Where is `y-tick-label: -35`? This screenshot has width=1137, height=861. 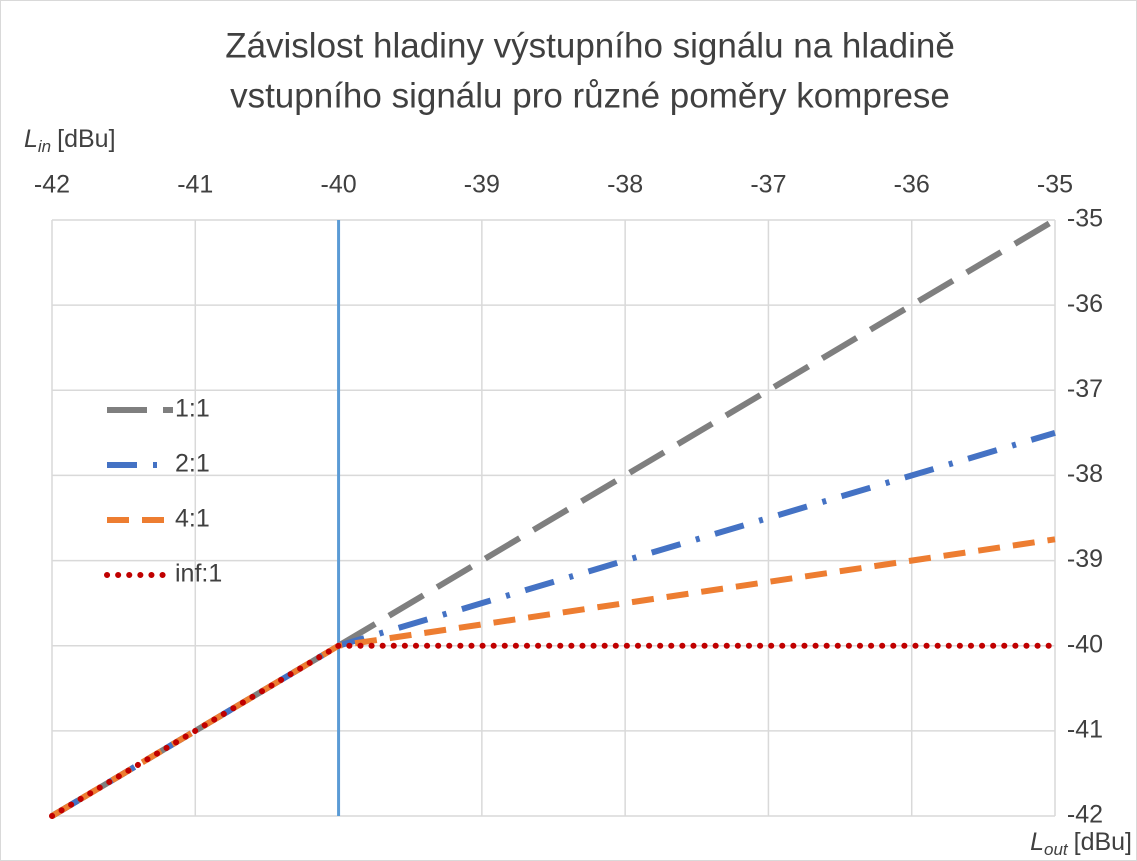
y-tick-label: -35 is located at coordinates (1085, 219).